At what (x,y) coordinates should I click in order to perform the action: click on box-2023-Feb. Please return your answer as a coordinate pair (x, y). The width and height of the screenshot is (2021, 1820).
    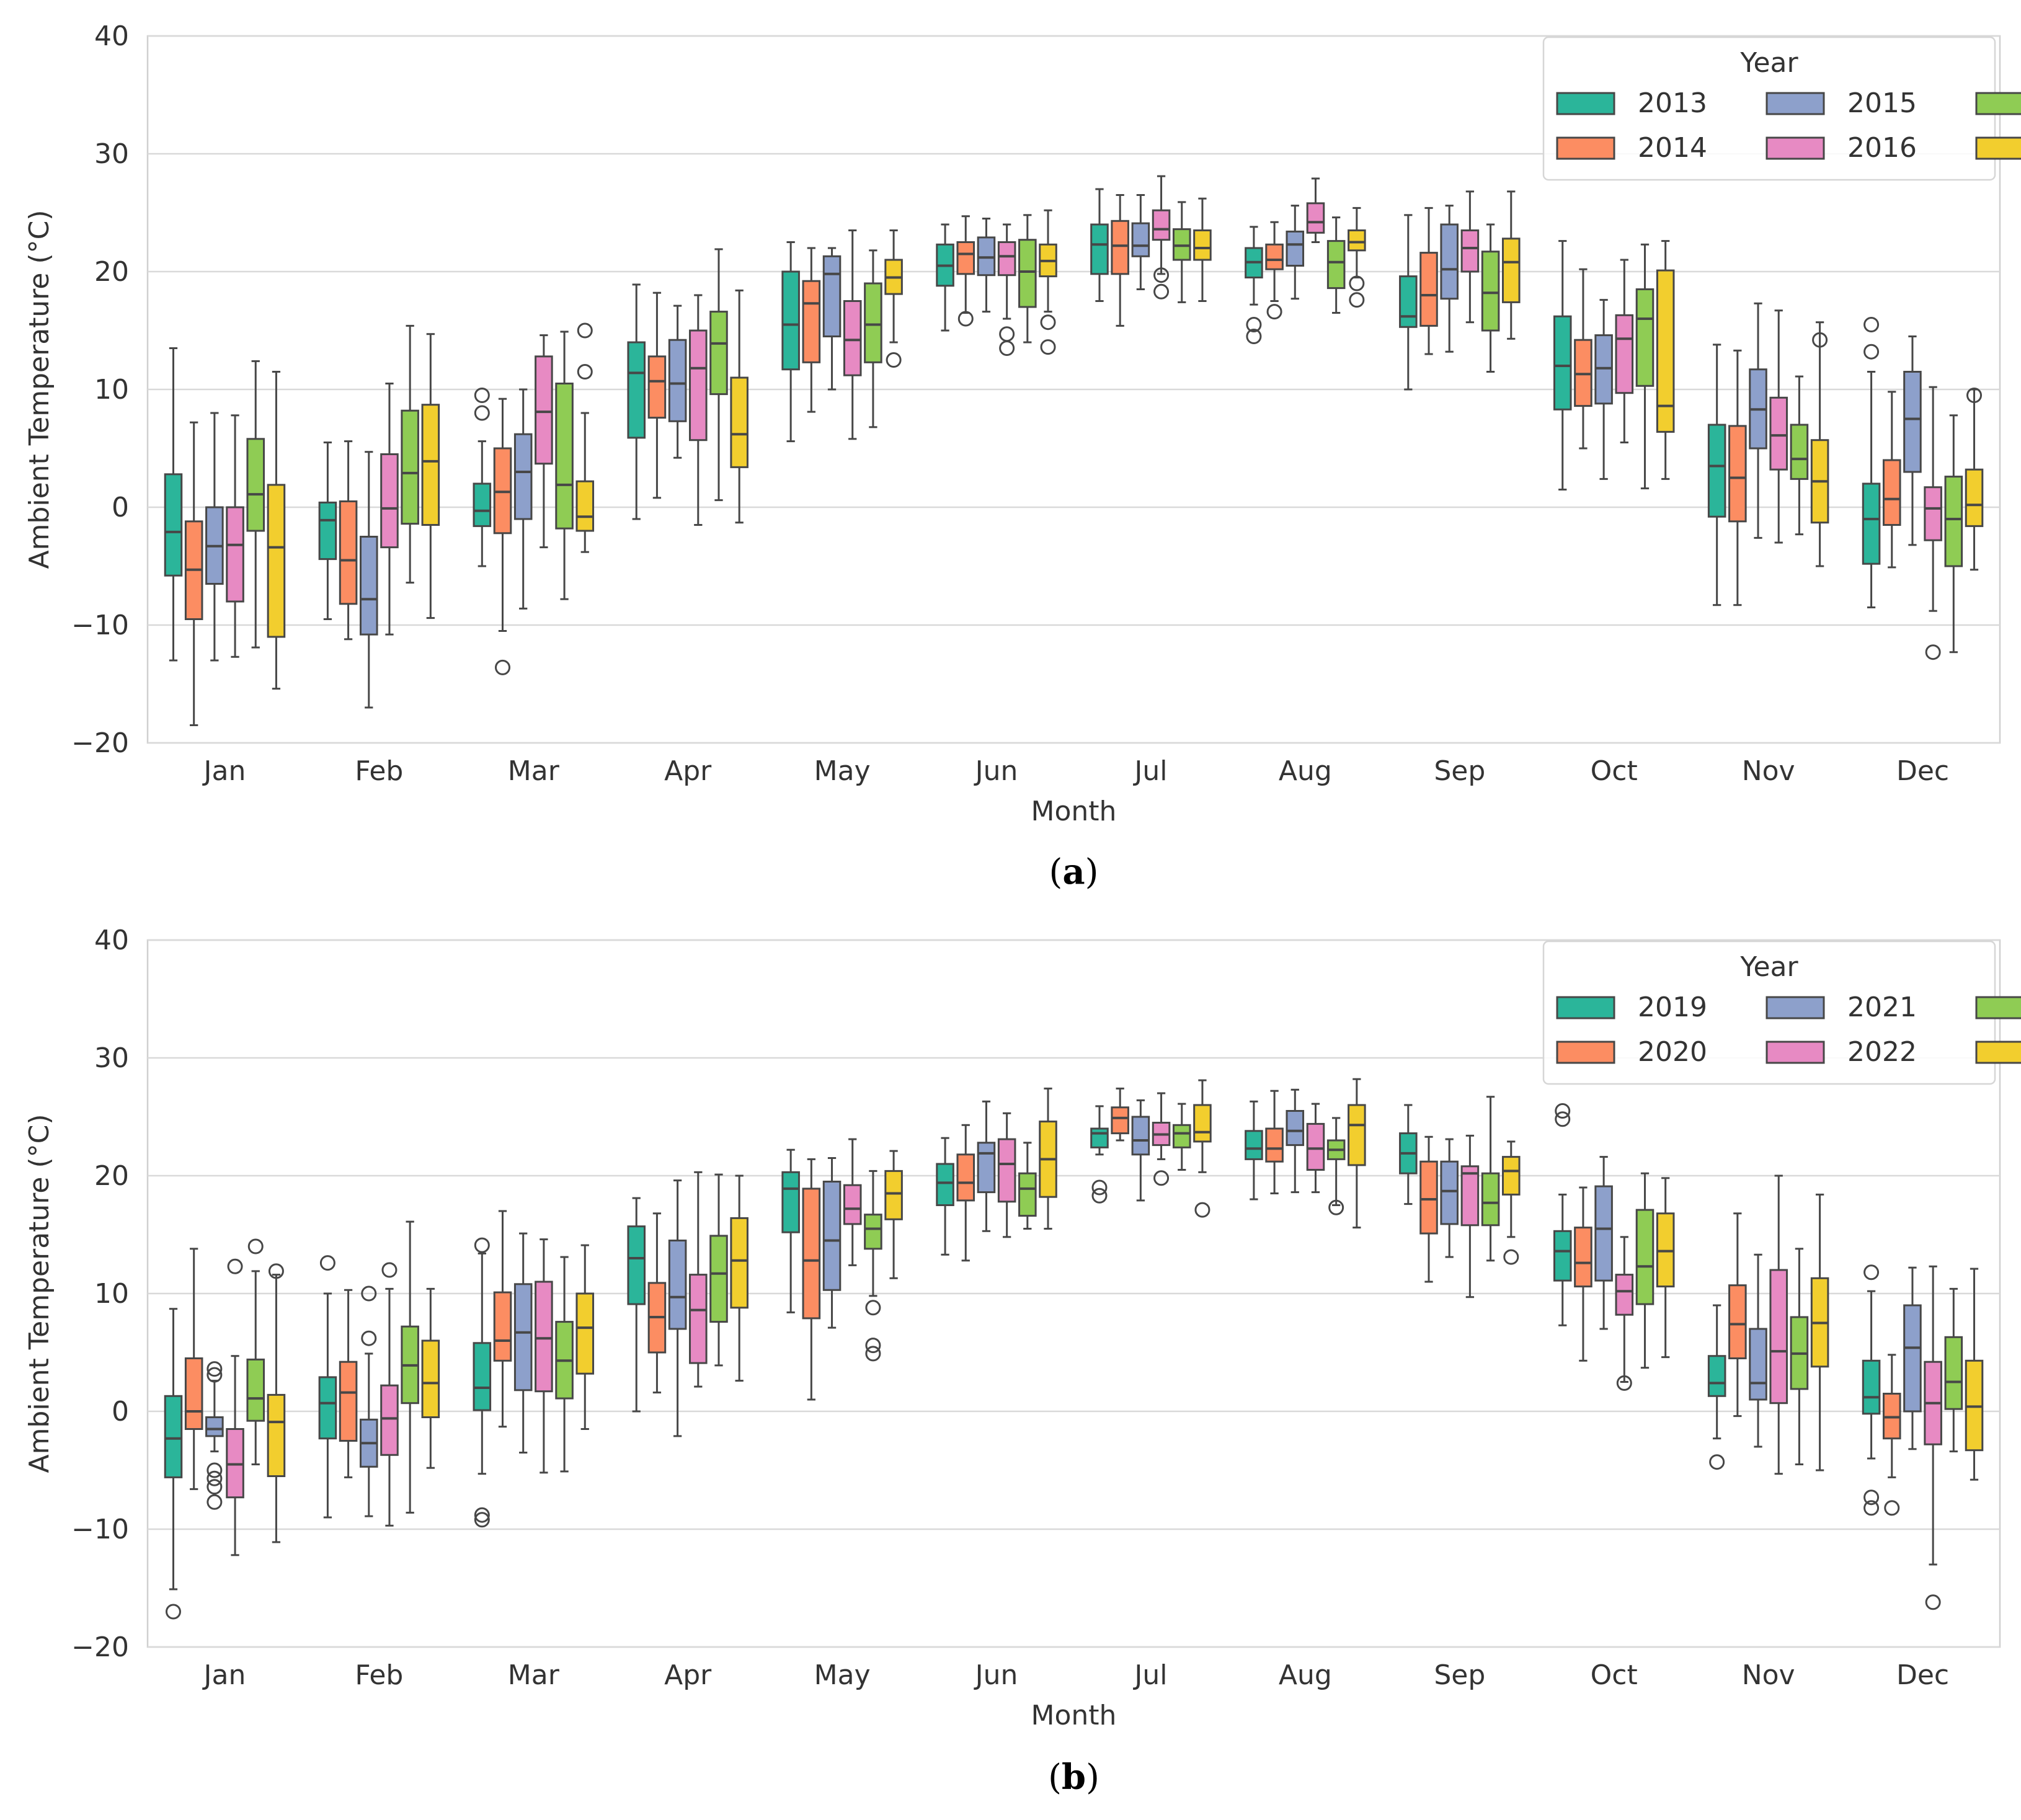
    Looking at the image, I should click on (410, 1367).